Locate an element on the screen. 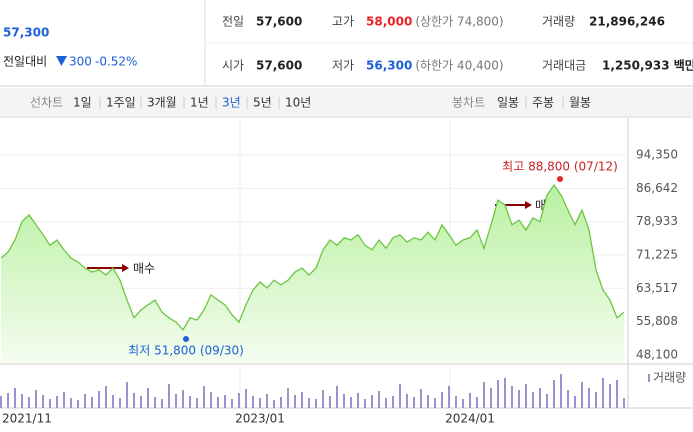 Image resolution: width=693 pixels, height=432 pixels. change-rate: -0.52% is located at coordinates (116, 62).